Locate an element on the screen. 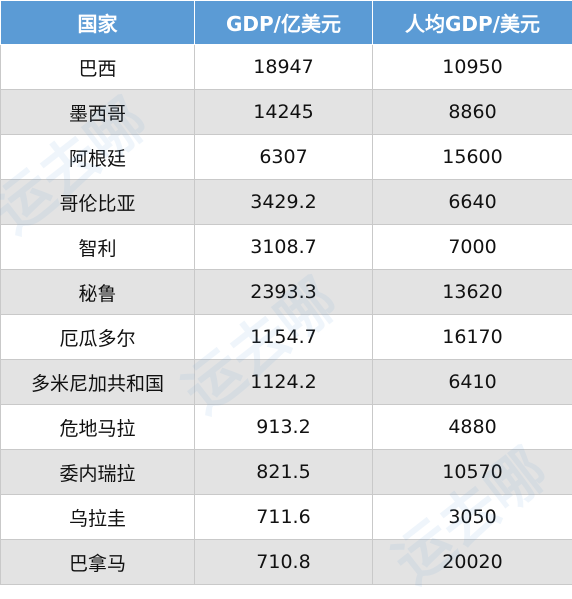  gdp-cell: 913.2 is located at coordinates (284, 427).